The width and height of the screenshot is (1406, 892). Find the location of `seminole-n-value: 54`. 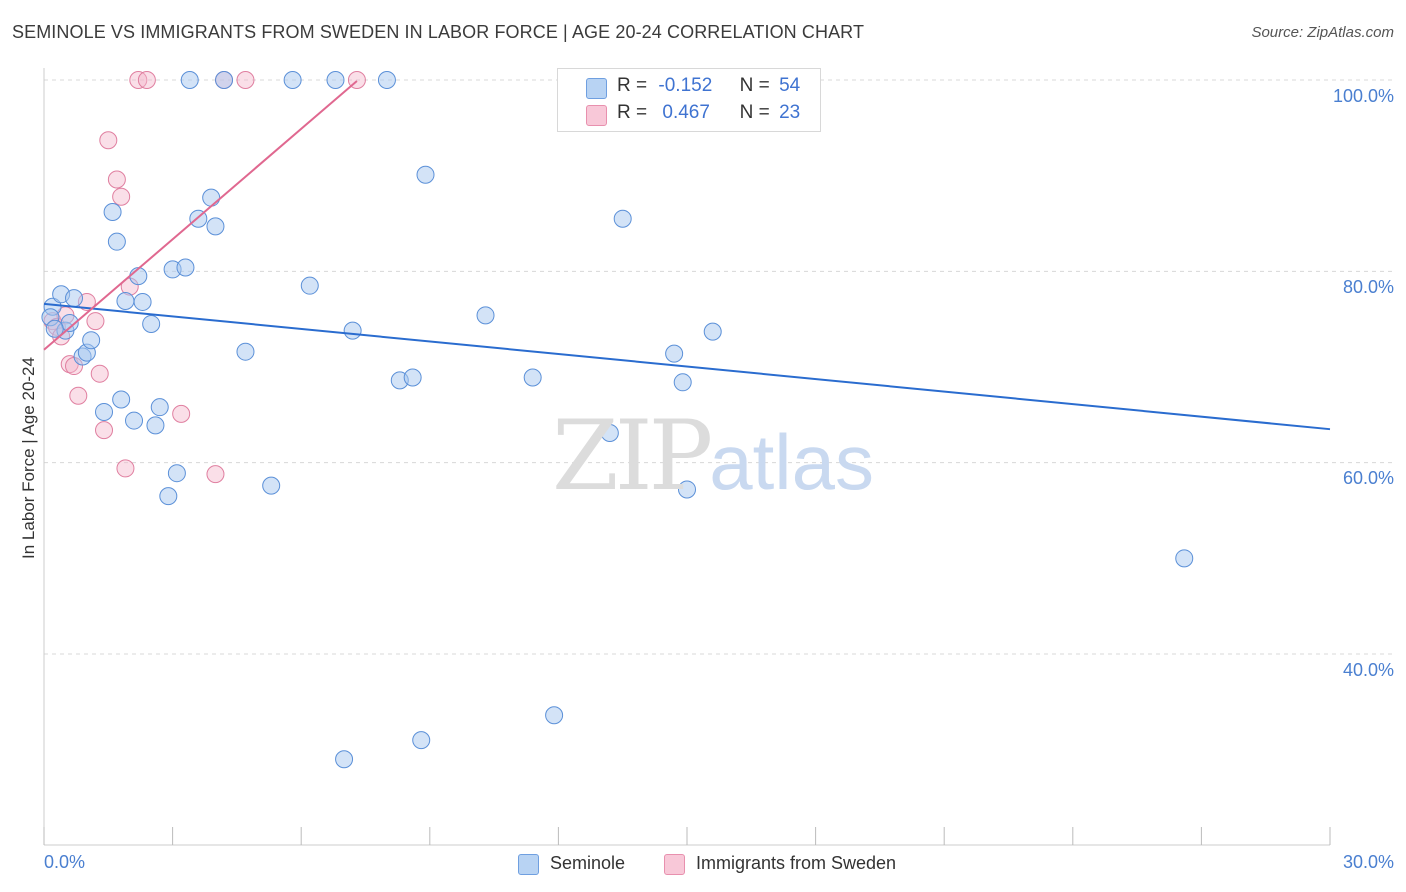

seminole-n-value: 54 is located at coordinates (790, 85).